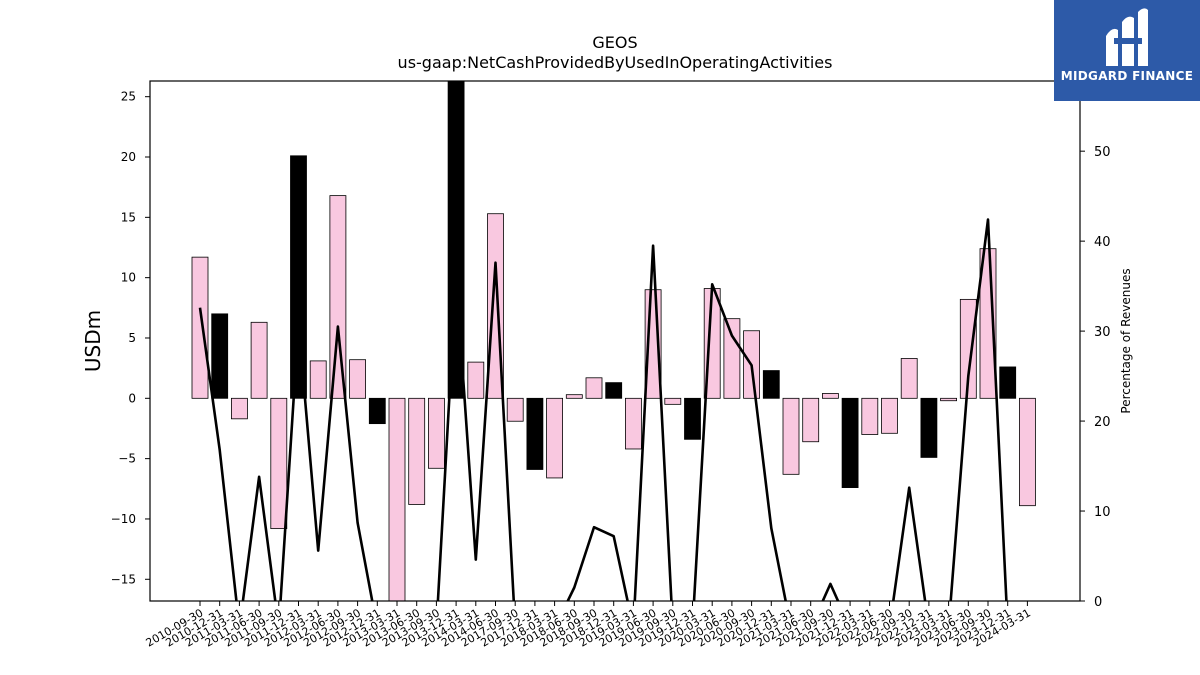 The height and width of the screenshot is (675, 1200). Describe the element at coordinates (1127, 37) in the screenshot. I see `midgard-logo-icon` at that location.